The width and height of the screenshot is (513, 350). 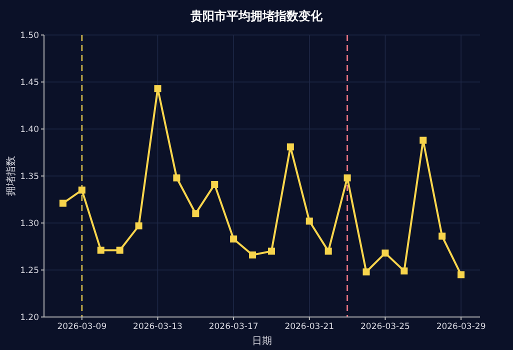 What do you see at coordinates (29, 271) in the screenshot?
I see `y-tick-label: 1.25` at bounding box center [29, 271].